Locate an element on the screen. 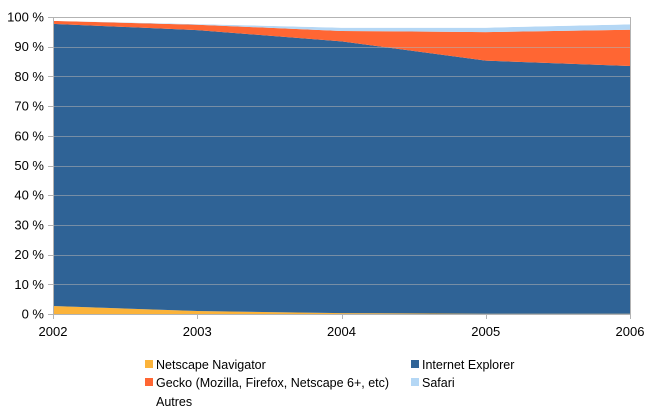 The width and height of the screenshot is (664, 414). y-tick-label: 100 % is located at coordinates (25, 17).